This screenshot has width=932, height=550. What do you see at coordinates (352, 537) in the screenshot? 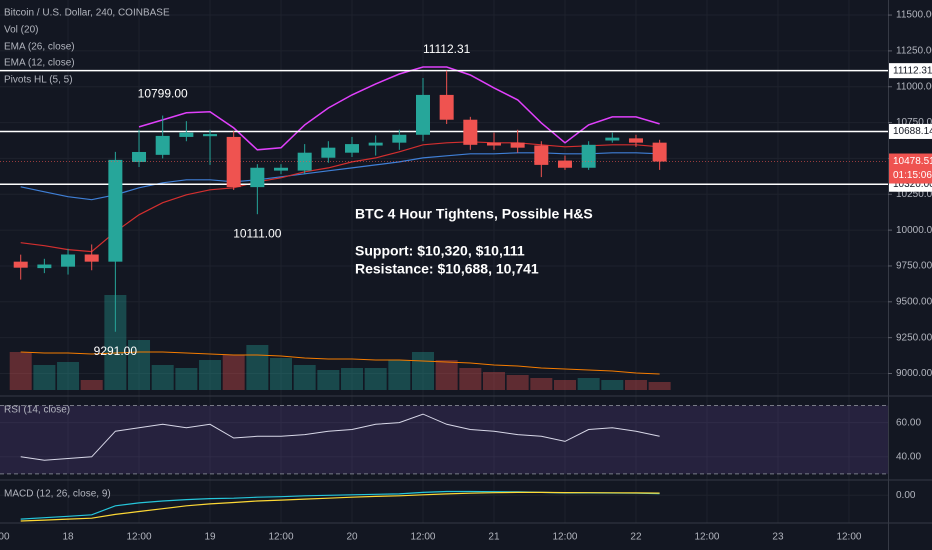
I see `x-tick-label: 20` at bounding box center [352, 537].